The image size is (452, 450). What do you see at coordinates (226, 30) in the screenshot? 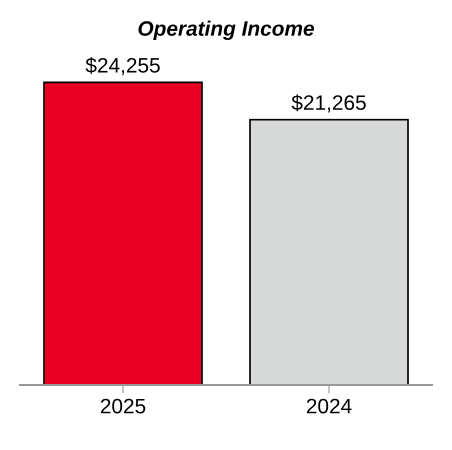
I see `chart-title: Operating Income` at bounding box center [226, 30].